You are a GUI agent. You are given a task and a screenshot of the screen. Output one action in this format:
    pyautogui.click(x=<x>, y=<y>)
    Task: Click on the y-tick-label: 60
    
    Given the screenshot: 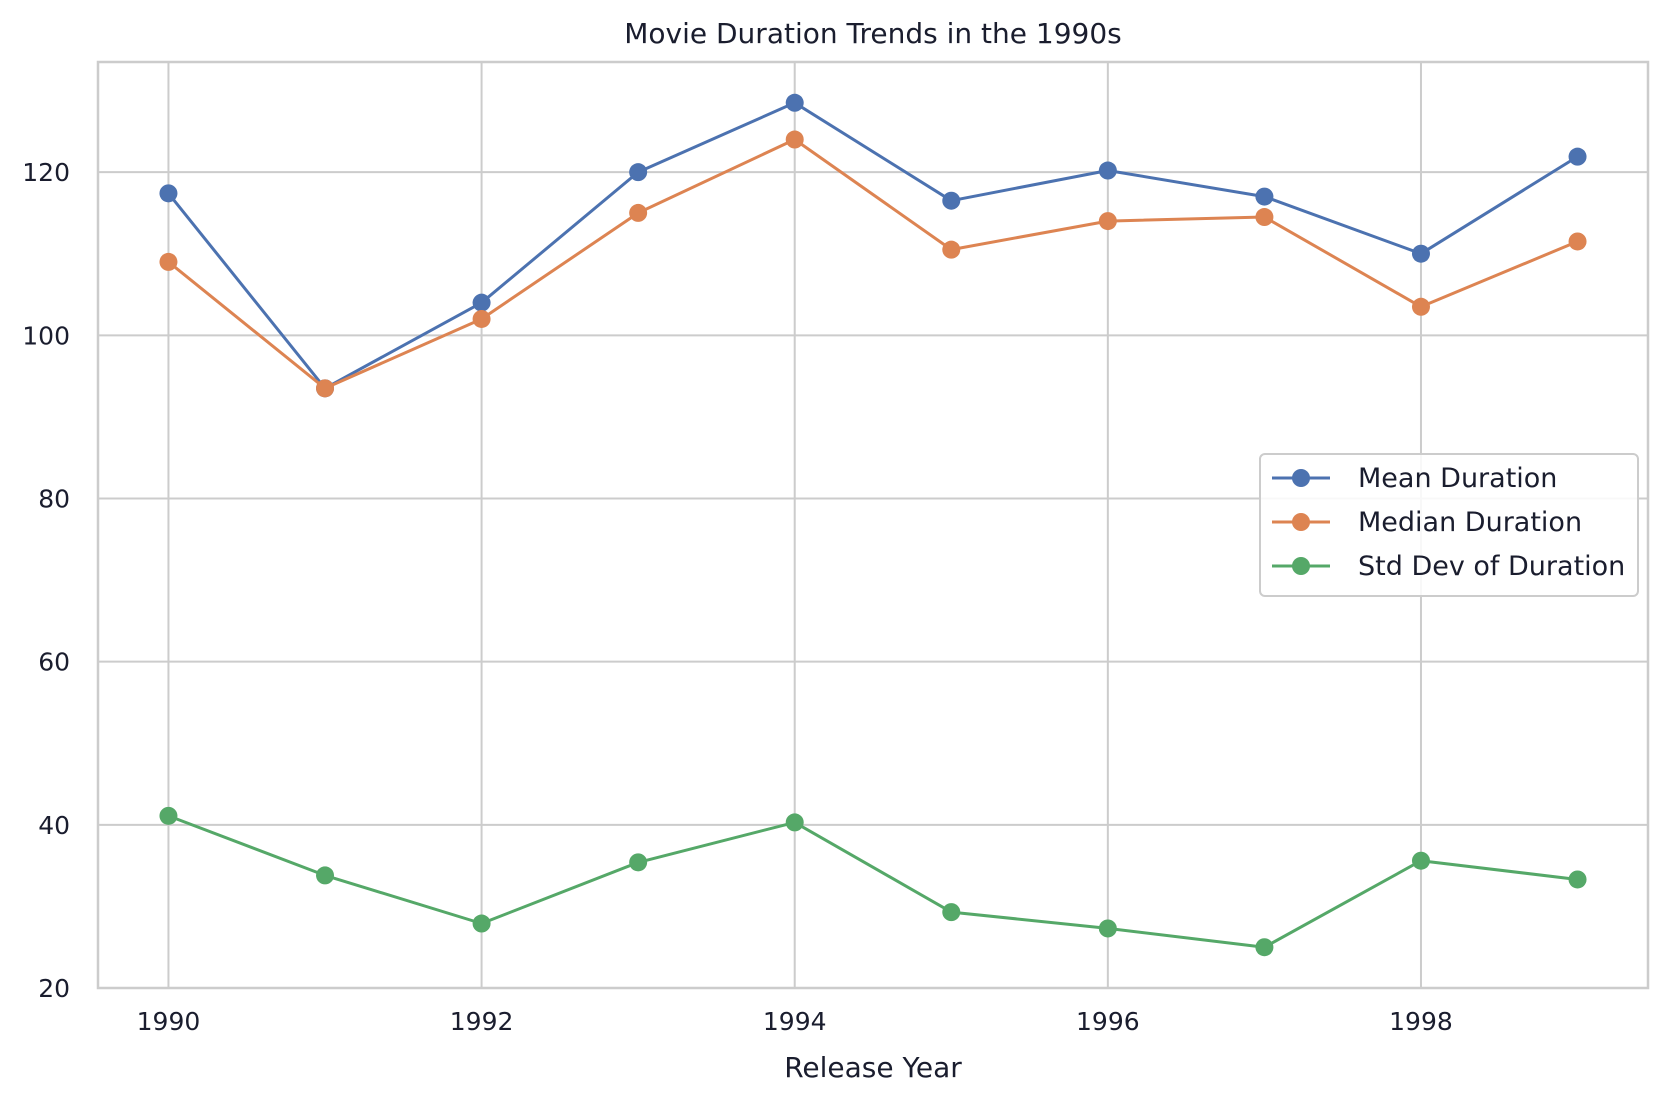 What is the action you would take?
    pyautogui.click(x=54, y=662)
    